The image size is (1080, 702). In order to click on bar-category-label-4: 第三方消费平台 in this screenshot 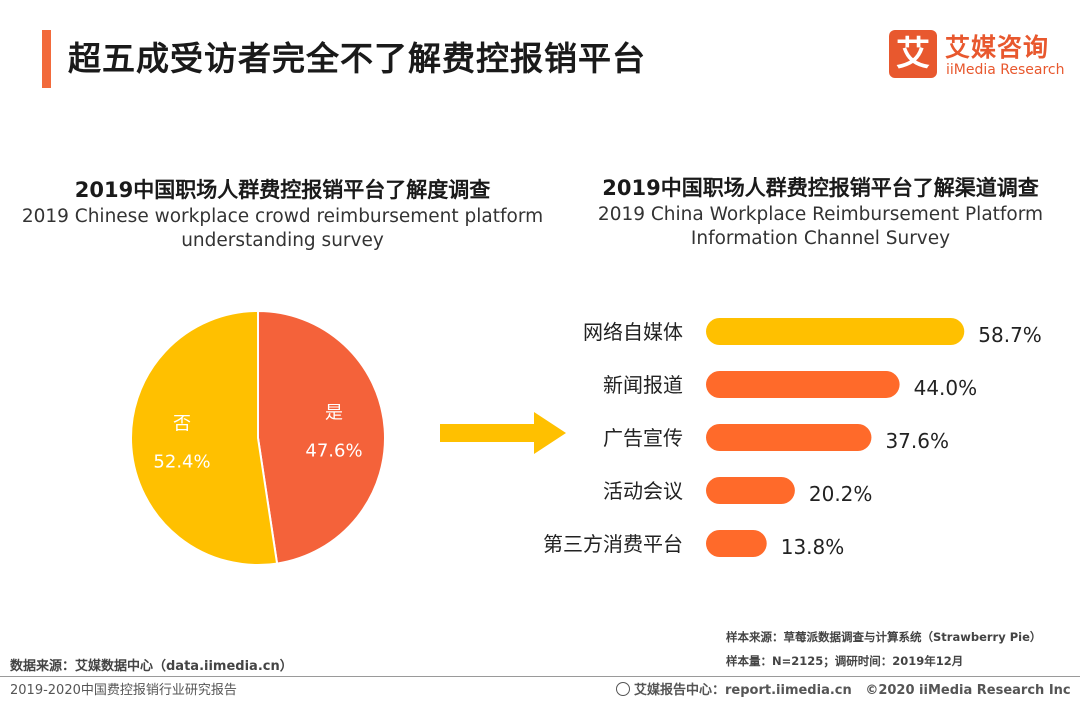, I will do `click(613, 544)`.